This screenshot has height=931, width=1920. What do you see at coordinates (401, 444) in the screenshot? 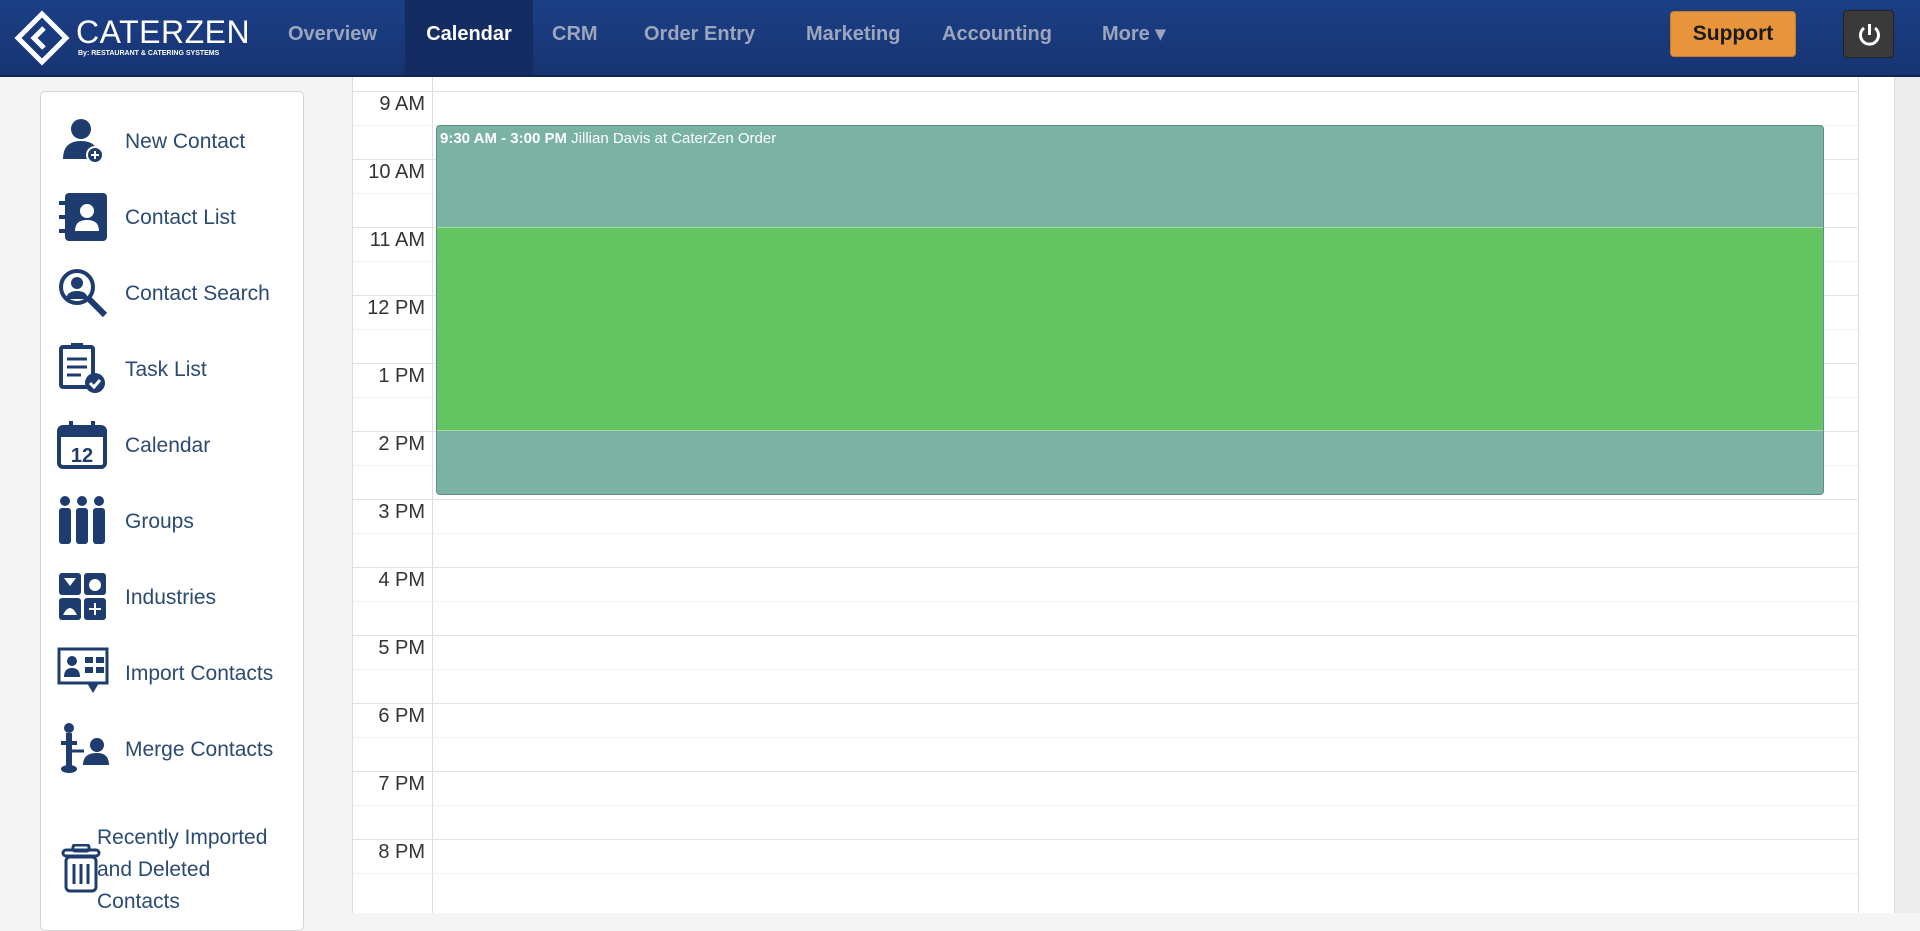
I see `time-label: 2 PM` at bounding box center [401, 444].